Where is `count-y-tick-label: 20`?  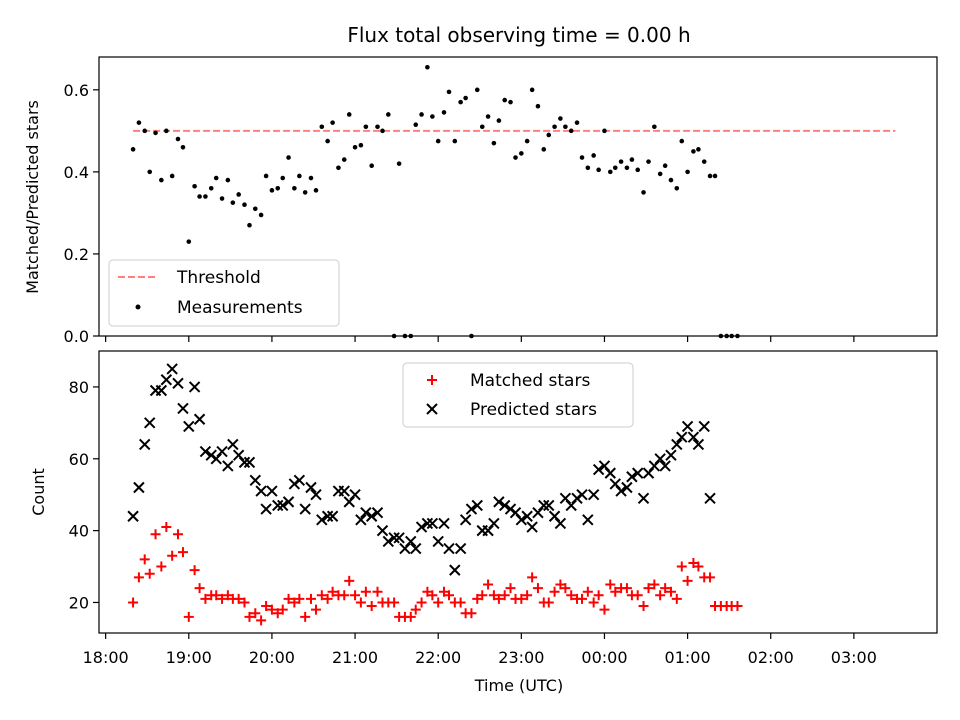
count-y-tick-label: 20 is located at coordinates (79, 602).